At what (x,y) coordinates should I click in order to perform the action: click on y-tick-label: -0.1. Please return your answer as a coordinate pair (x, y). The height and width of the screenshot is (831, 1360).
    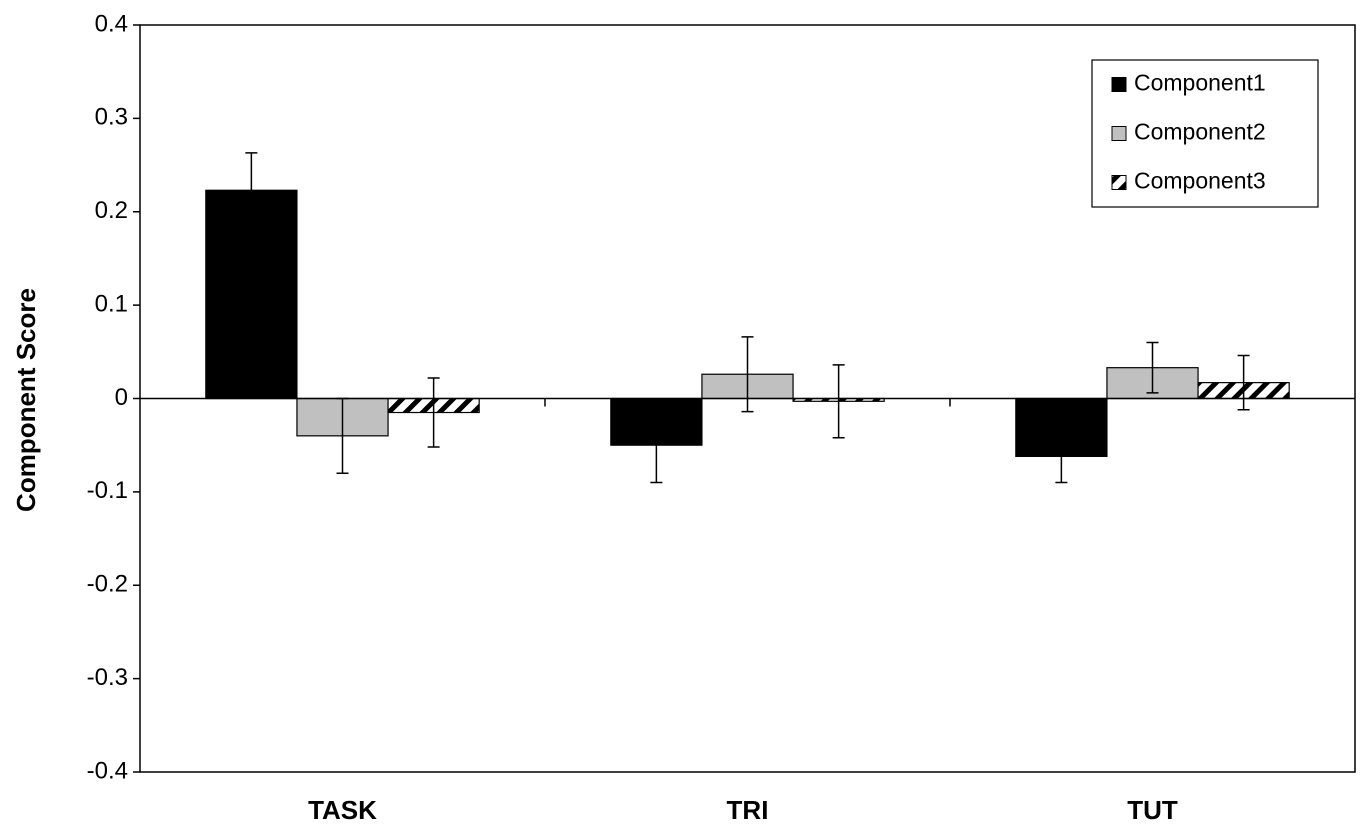
    Looking at the image, I should click on (107, 490).